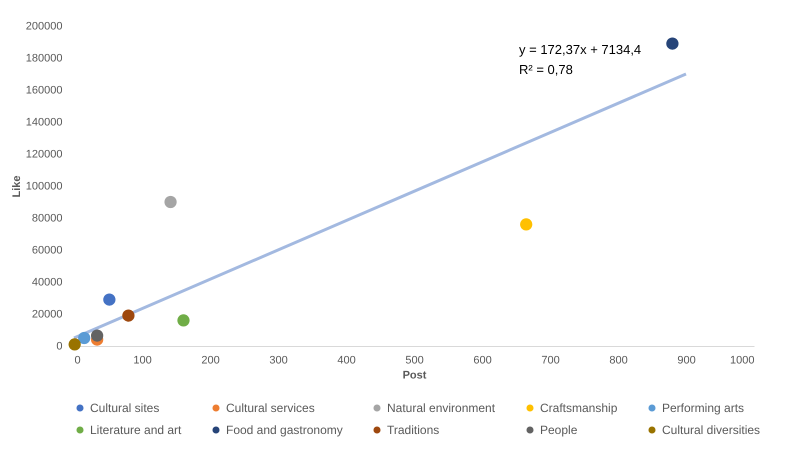 The width and height of the screenshot is (808, 466). What do you see at coordinates (47, 282) in the screenshot?
I see `y-tick-label: 40000` at bounding box center [47, 282].